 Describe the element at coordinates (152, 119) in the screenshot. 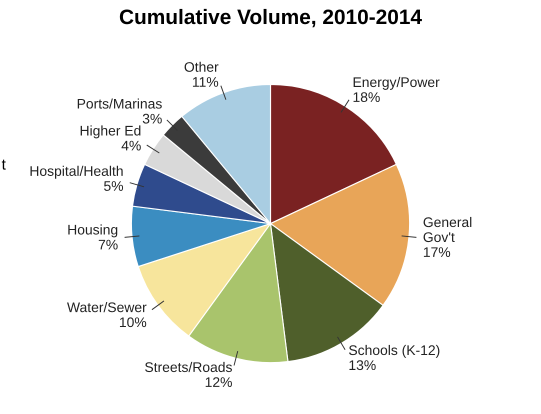

I see `data-label: 3%` at that location.